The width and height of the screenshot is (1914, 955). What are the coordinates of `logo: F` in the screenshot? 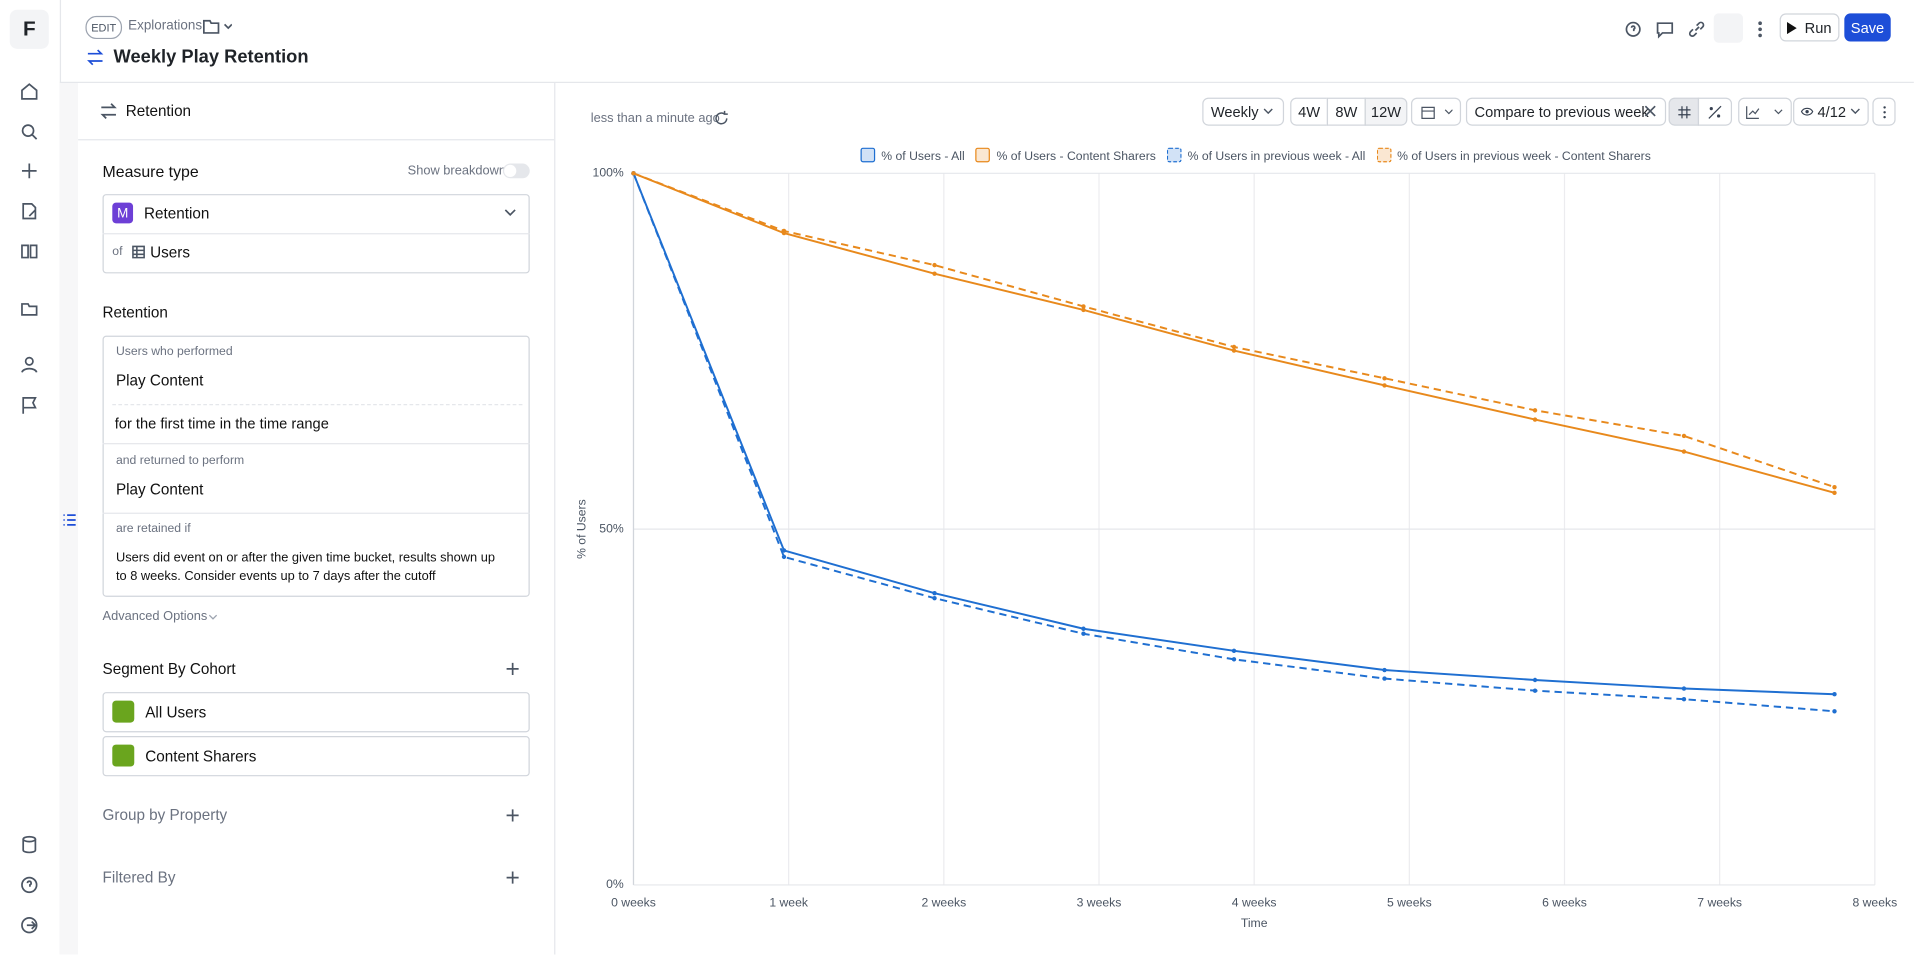 It's located at (29, 29).